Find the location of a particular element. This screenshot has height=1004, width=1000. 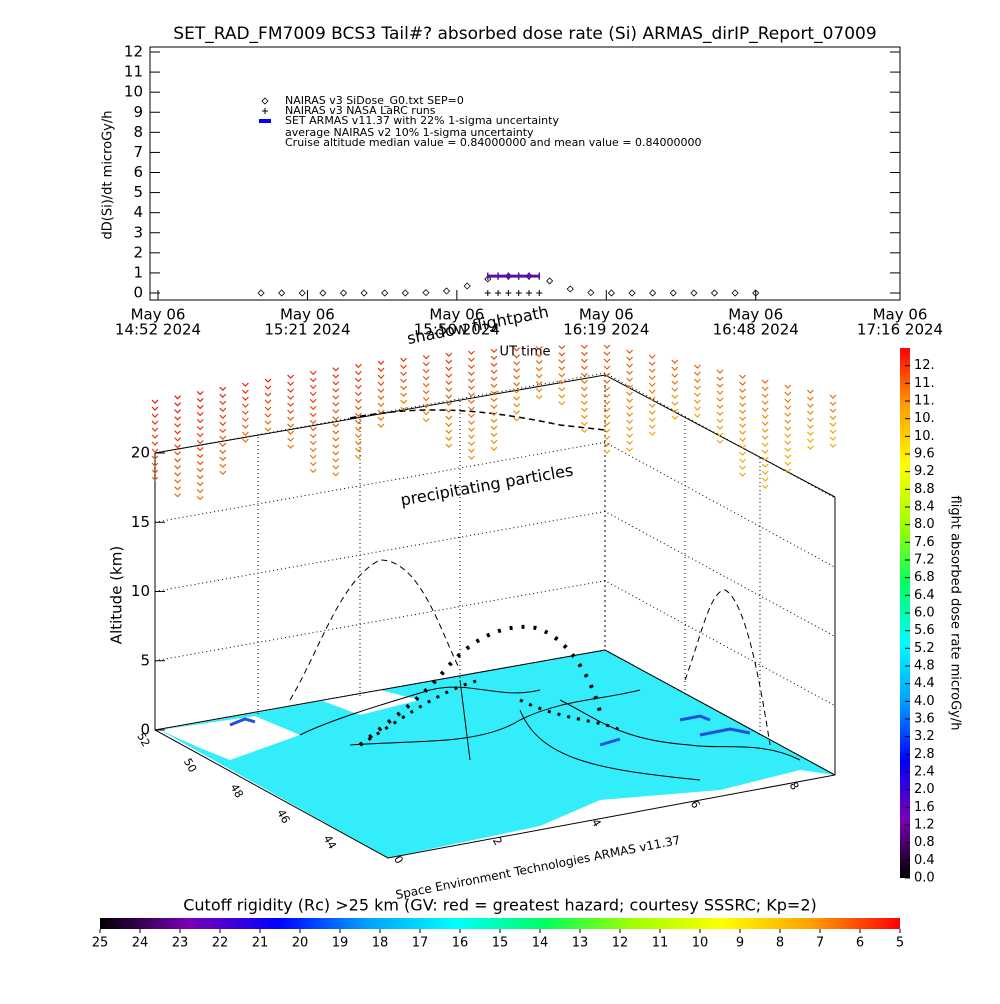

grid-line is located at coordinates (495, 643).